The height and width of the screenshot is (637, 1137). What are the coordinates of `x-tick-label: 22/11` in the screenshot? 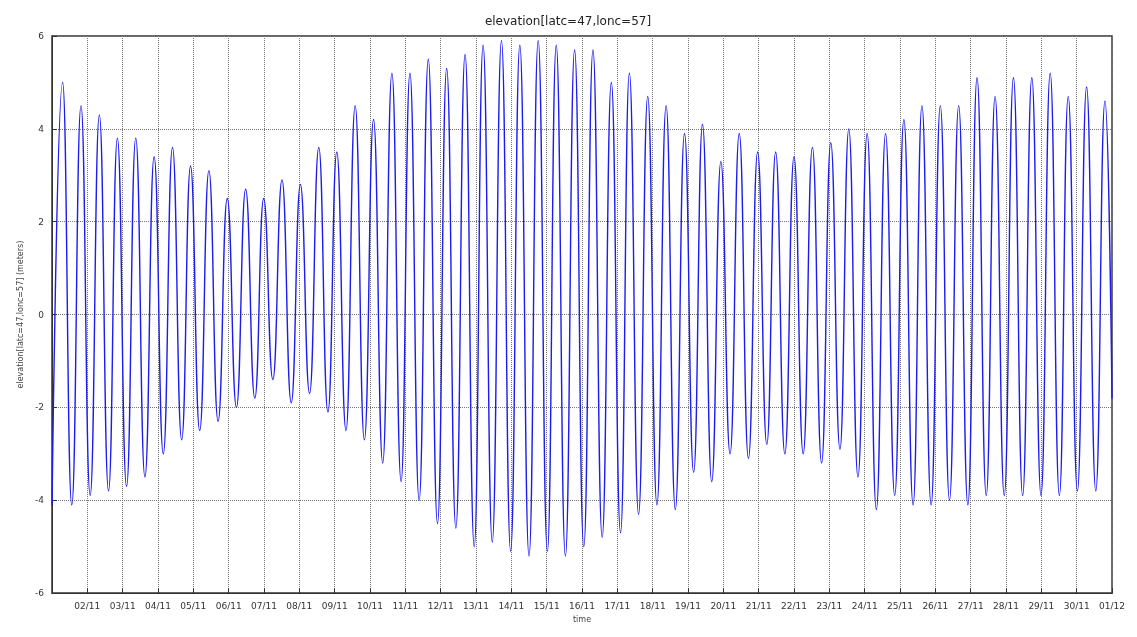 It's located at (794, 605).